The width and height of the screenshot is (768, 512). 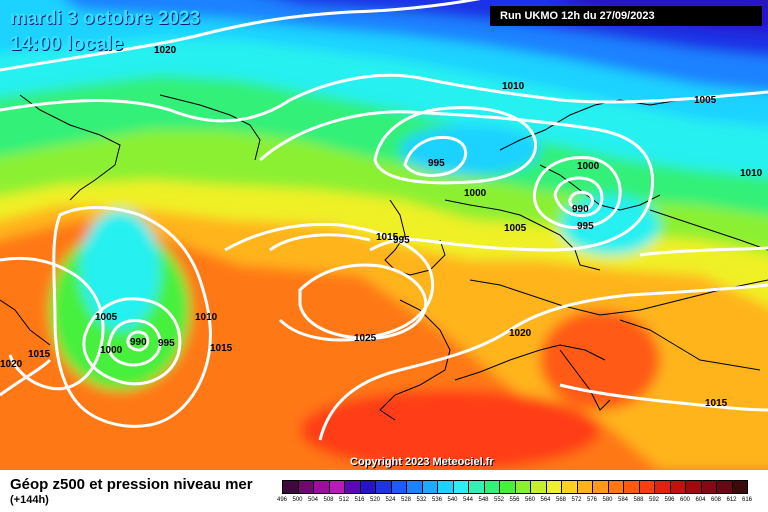 What do you see at coordinates (607, 500) in the screenshot?
I see `scale-label: 580` at bounding box center [607, 500].